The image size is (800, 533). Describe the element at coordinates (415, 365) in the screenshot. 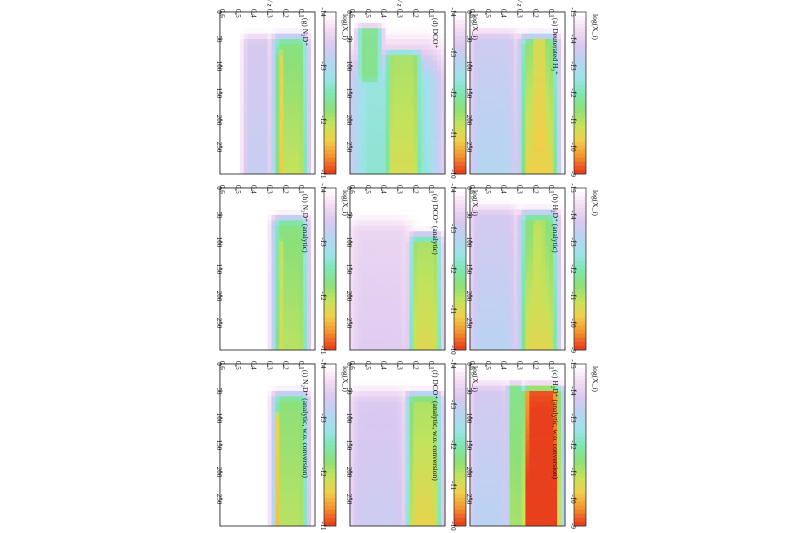

I see `y-tick-label: 0.2` at that location.